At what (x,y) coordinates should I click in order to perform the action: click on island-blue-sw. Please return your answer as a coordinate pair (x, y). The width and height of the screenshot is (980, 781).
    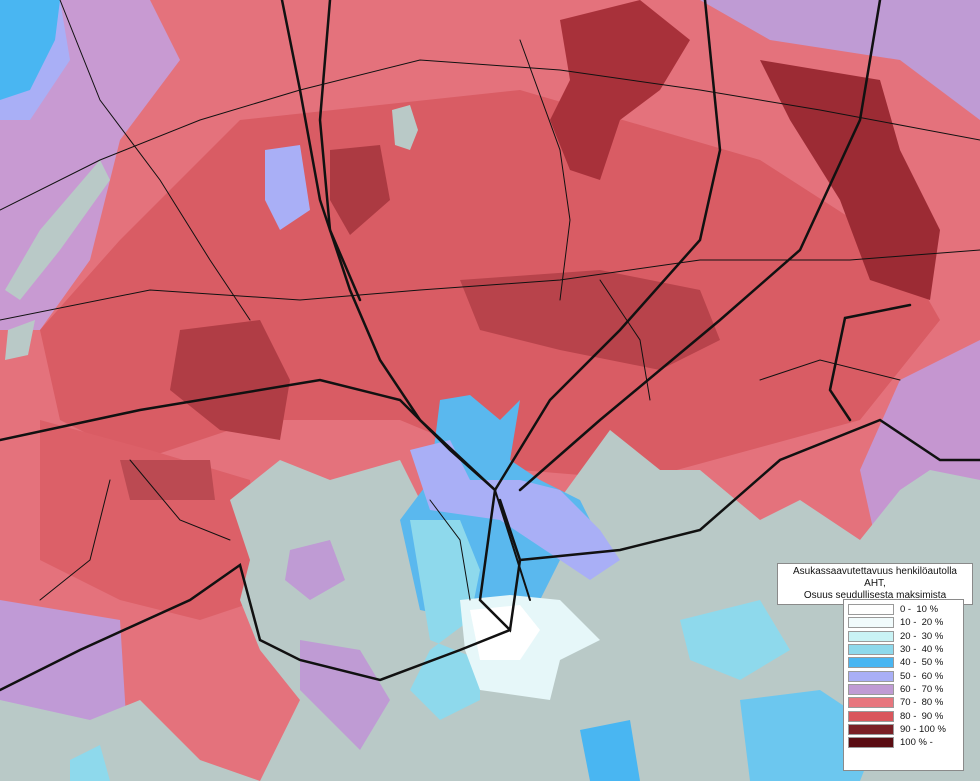
    Looking at the image, I should click on (90, 763).